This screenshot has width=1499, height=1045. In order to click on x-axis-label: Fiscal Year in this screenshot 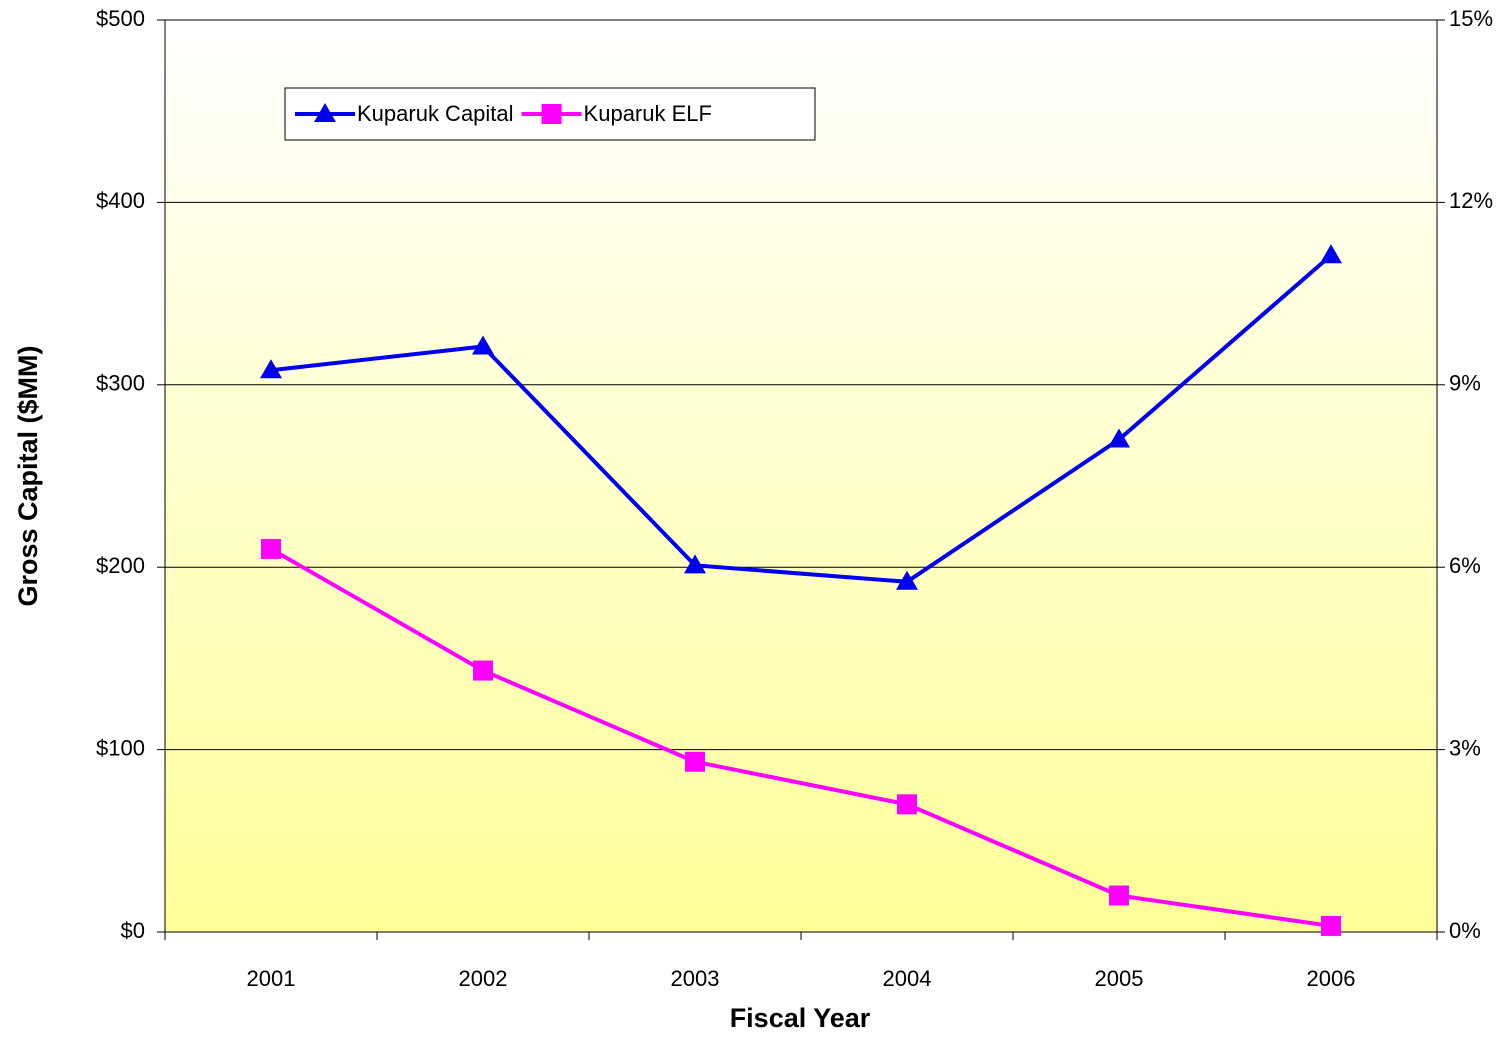, I will do `click(800, 1018)`.